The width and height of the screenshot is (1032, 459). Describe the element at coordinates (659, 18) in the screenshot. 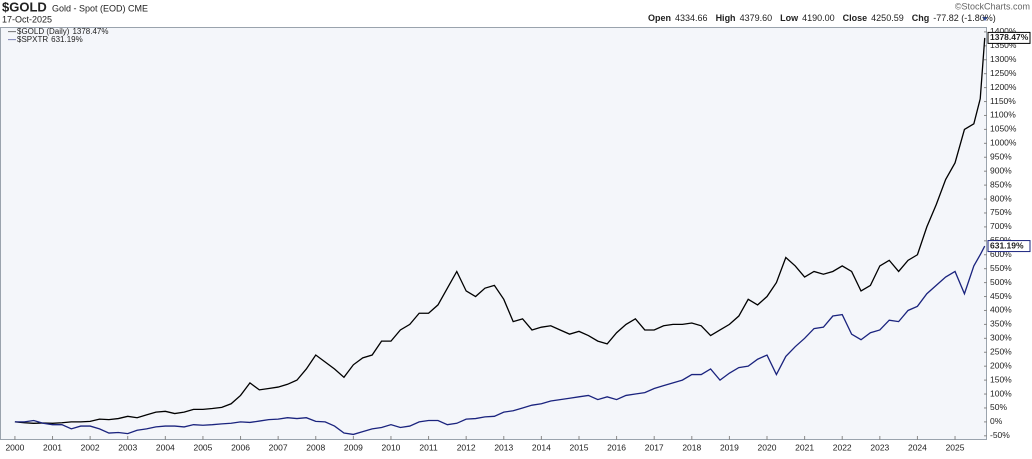

I see `quote-label: Open` at that location.